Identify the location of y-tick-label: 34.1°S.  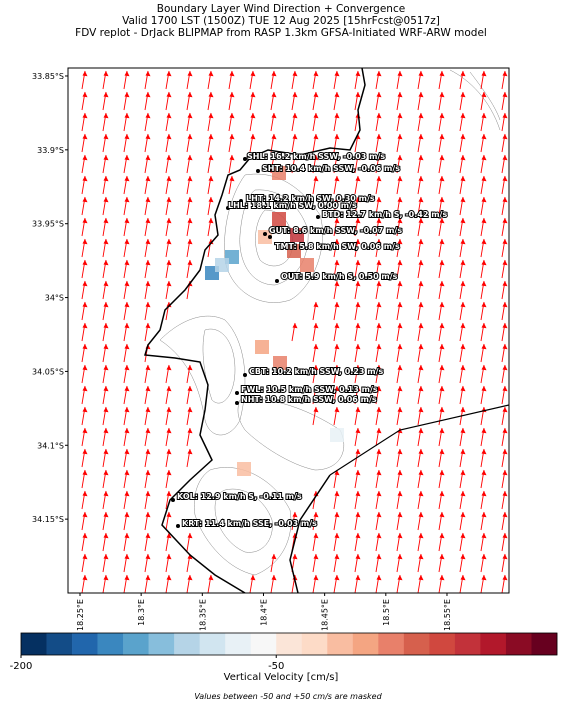
(50, 445).